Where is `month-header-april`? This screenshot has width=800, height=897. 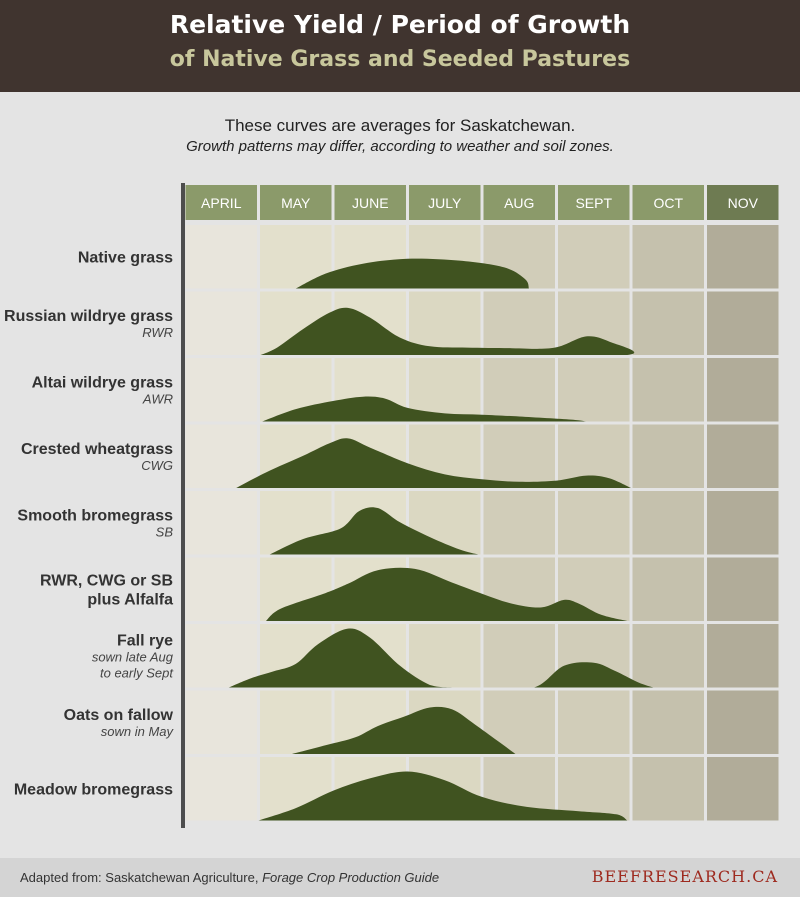 month-header-april is located at coordinates (221, 202).